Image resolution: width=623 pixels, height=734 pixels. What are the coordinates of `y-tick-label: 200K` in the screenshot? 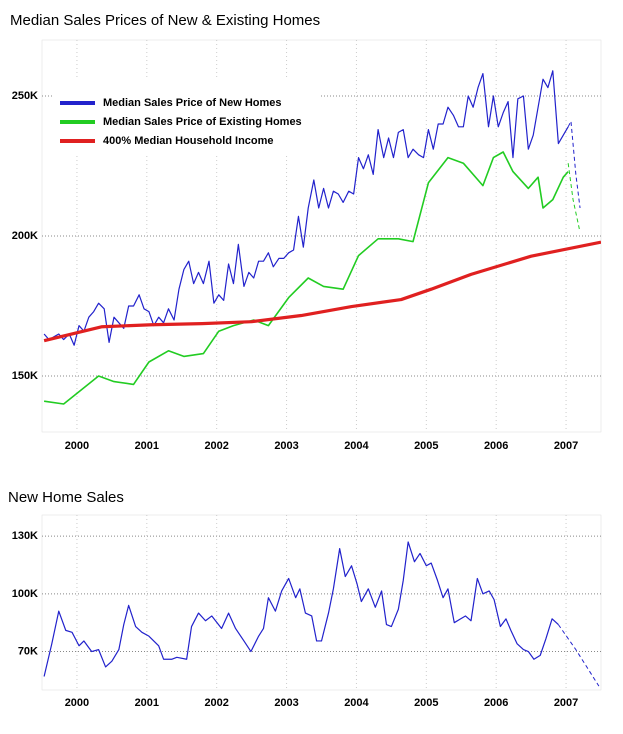 It's located at (25, 236).